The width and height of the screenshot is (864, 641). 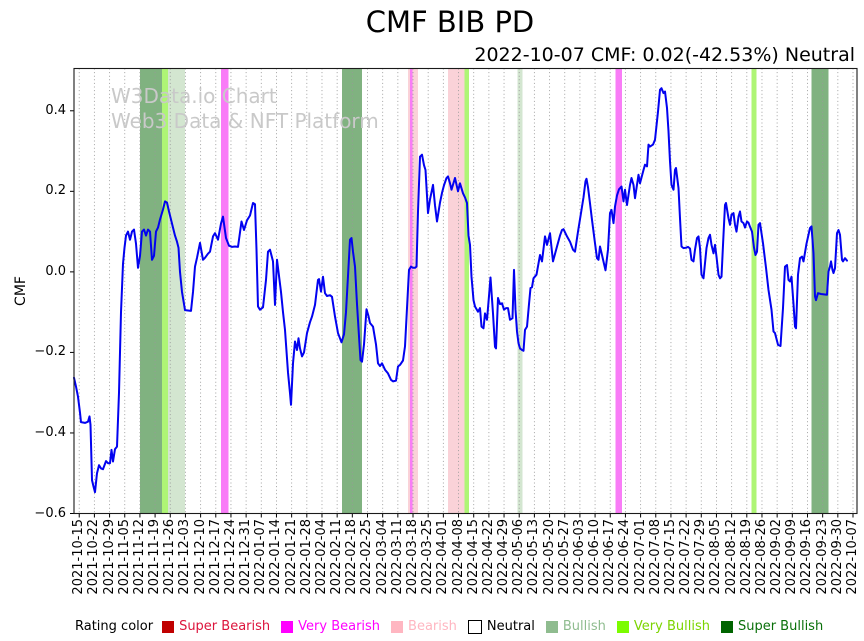 I want to click on legend-item-label: Neutral, so click(x=510, y=626).